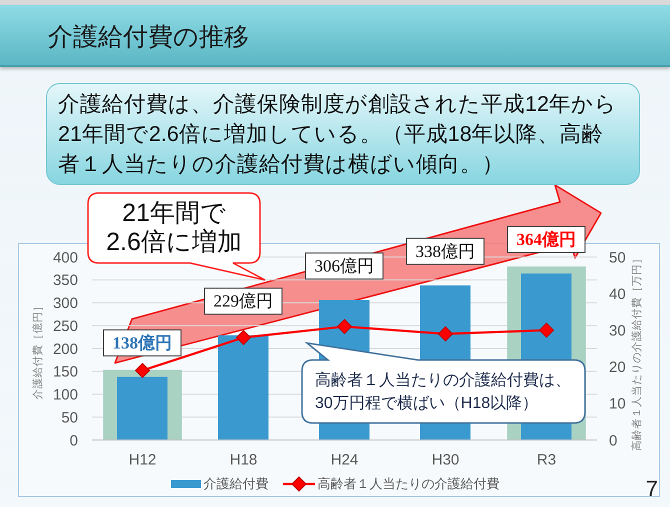 The width and height of the screenshot is (670, 507). What do you see at coordinates (244, 460) in the screenshot?
I see `x-tick-label: H18` at bounding box center [244, 460].